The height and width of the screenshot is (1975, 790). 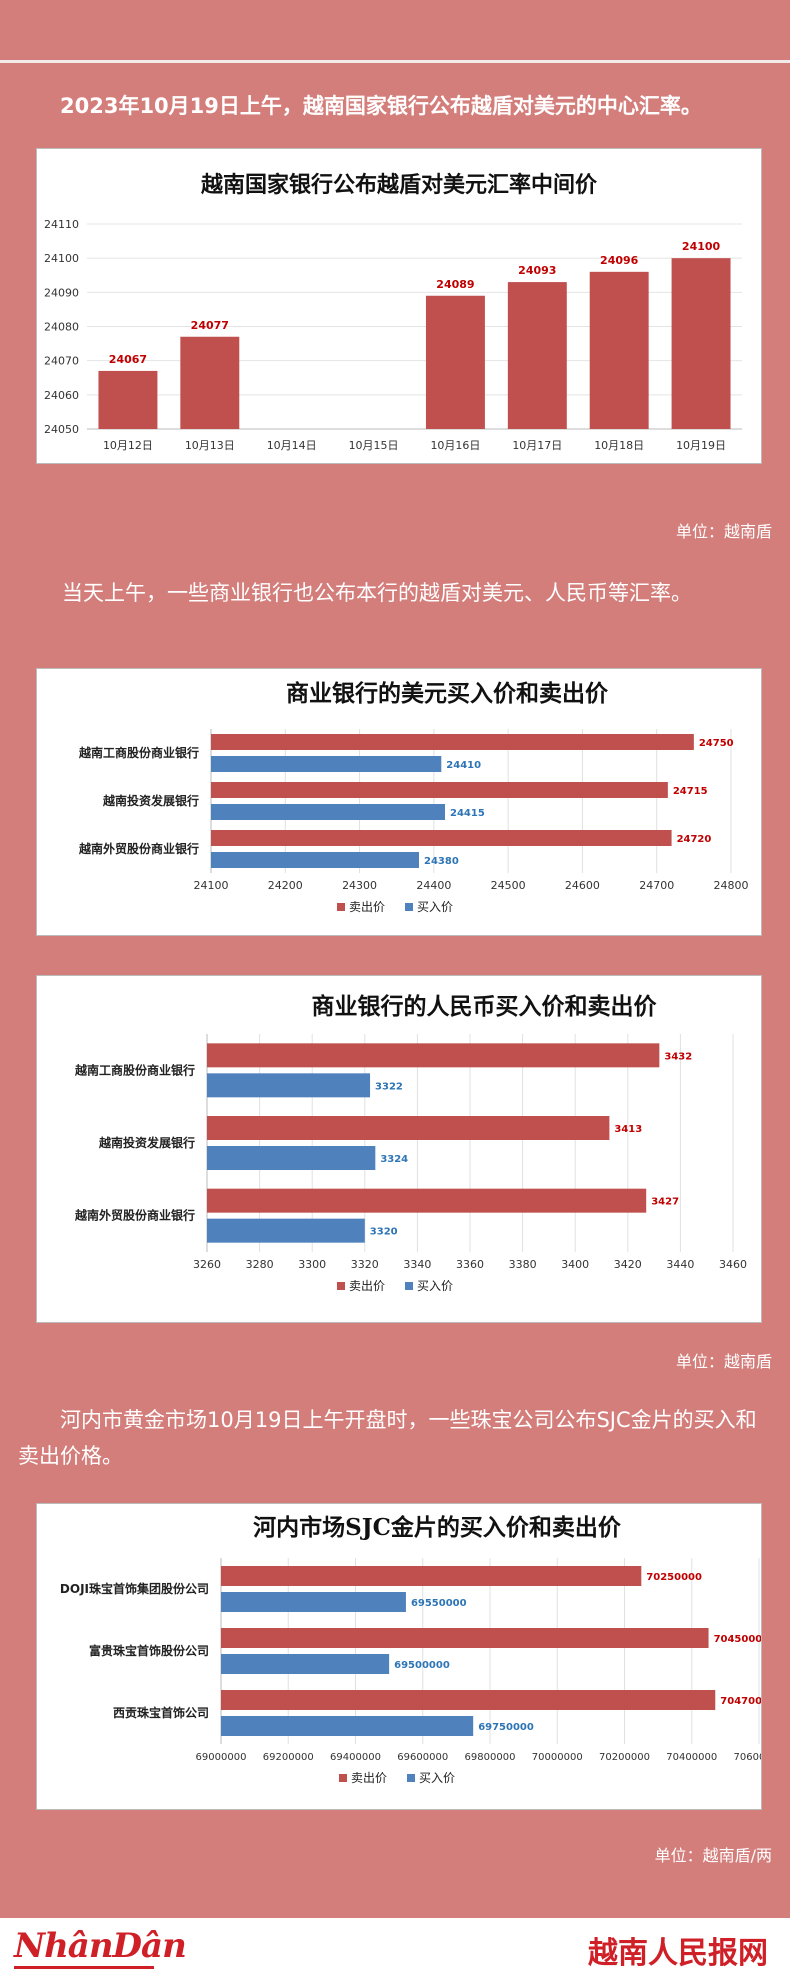 I want to click on category-label: 西贡珠宝首饰公司, so click(x=161, y=1712).